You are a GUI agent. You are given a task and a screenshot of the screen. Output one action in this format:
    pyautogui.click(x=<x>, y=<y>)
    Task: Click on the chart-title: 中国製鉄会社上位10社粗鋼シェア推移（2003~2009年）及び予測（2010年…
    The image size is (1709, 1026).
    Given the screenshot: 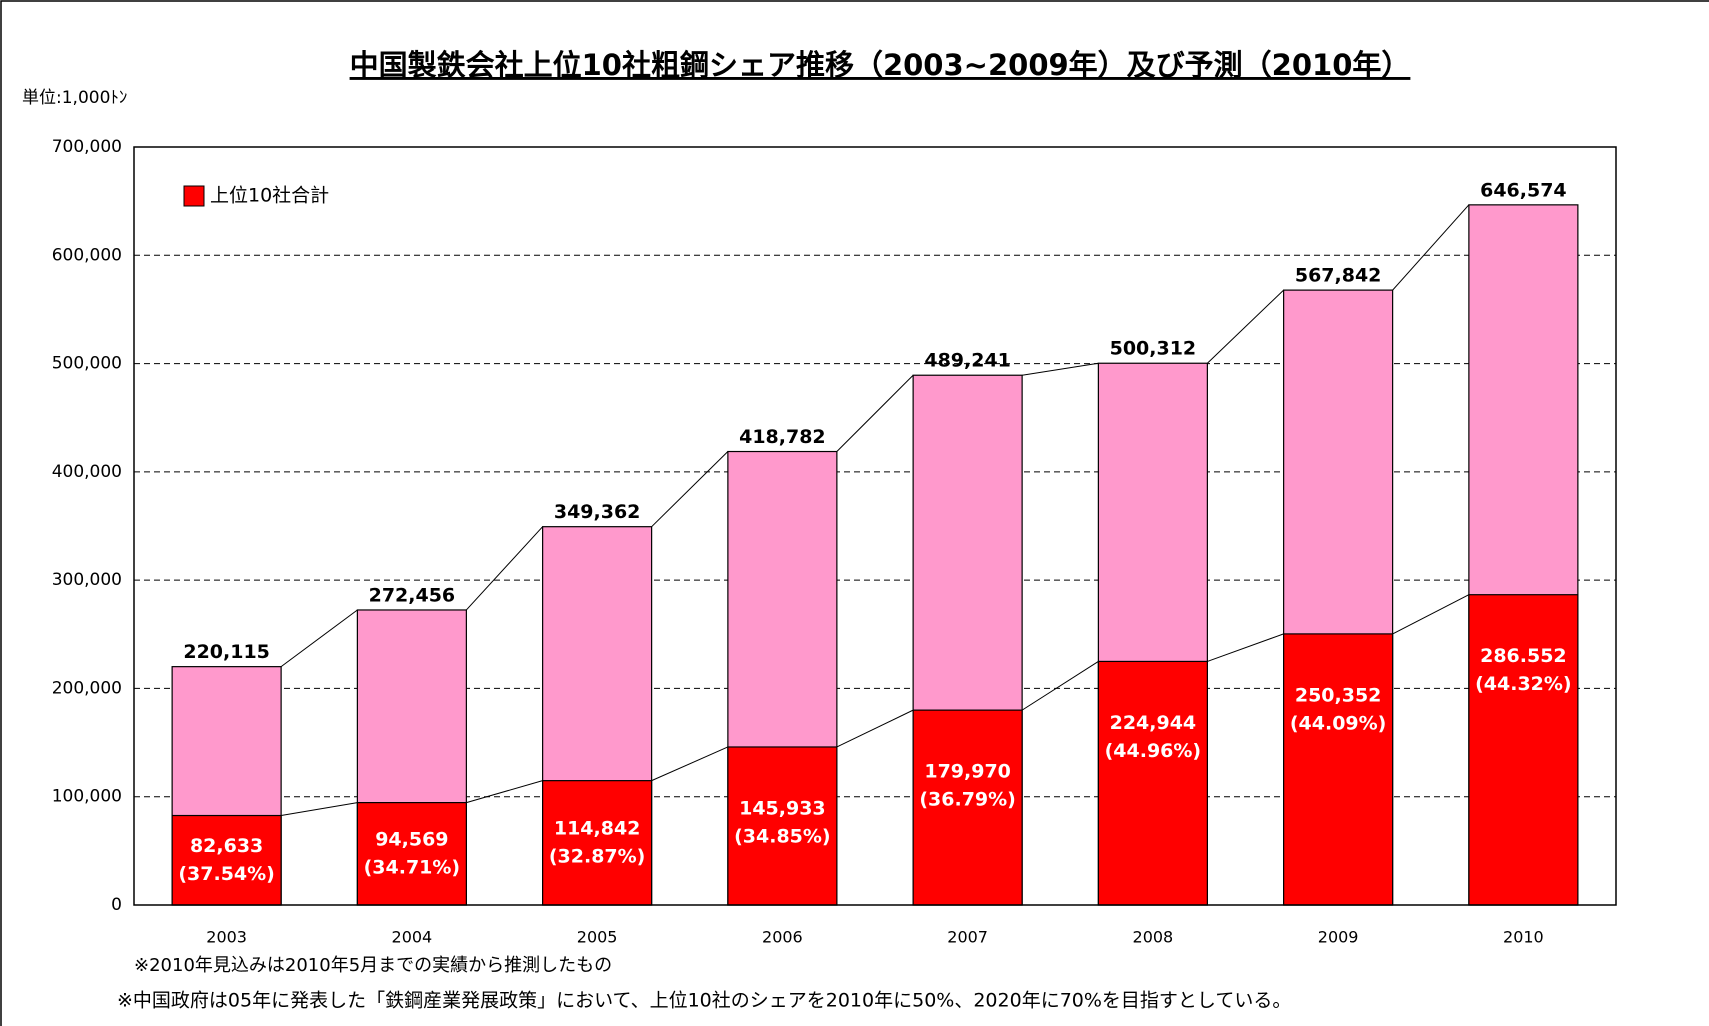 What is the action you would take?
    pyautogui.click(x=880, y=65)
    